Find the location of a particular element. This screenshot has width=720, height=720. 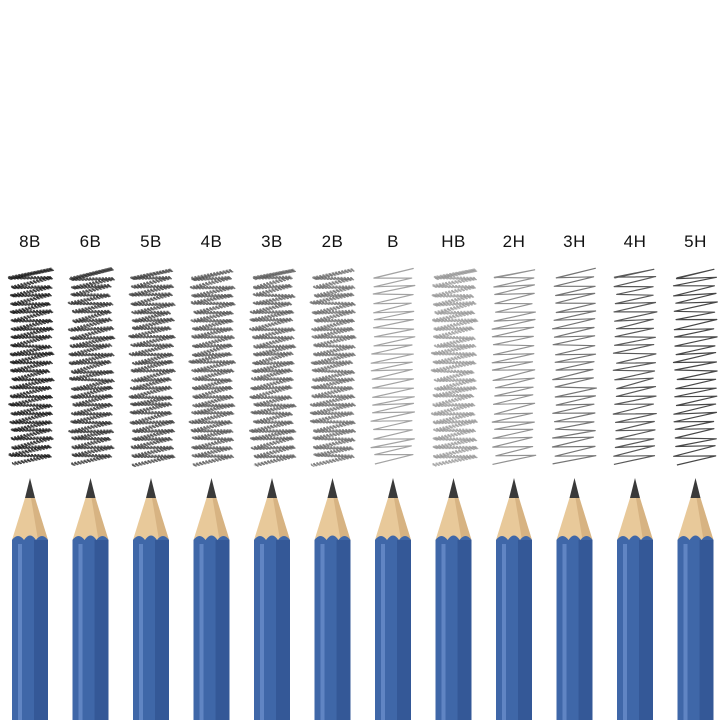

swatch-5b is located at coordinates (152, 368).